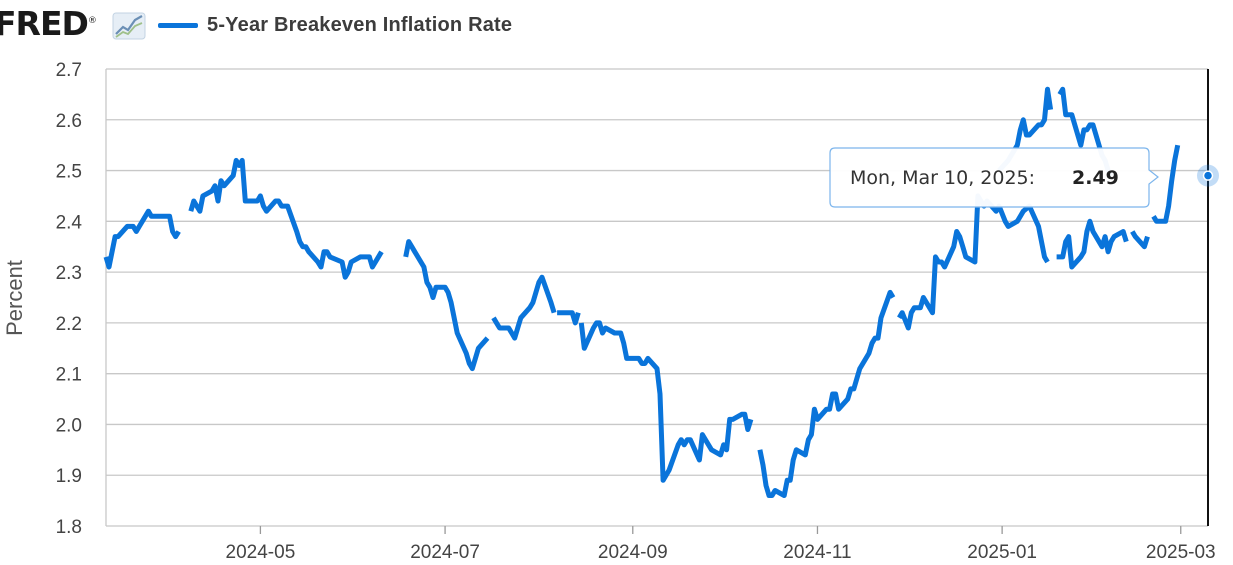 Image resolution: width=1233 pixels, height=565 pixels. Describe the element at coordinates (360, 24) in the screenshot. I see `legend-label: 5-Year Breakeven Inflation Rate` at that location.